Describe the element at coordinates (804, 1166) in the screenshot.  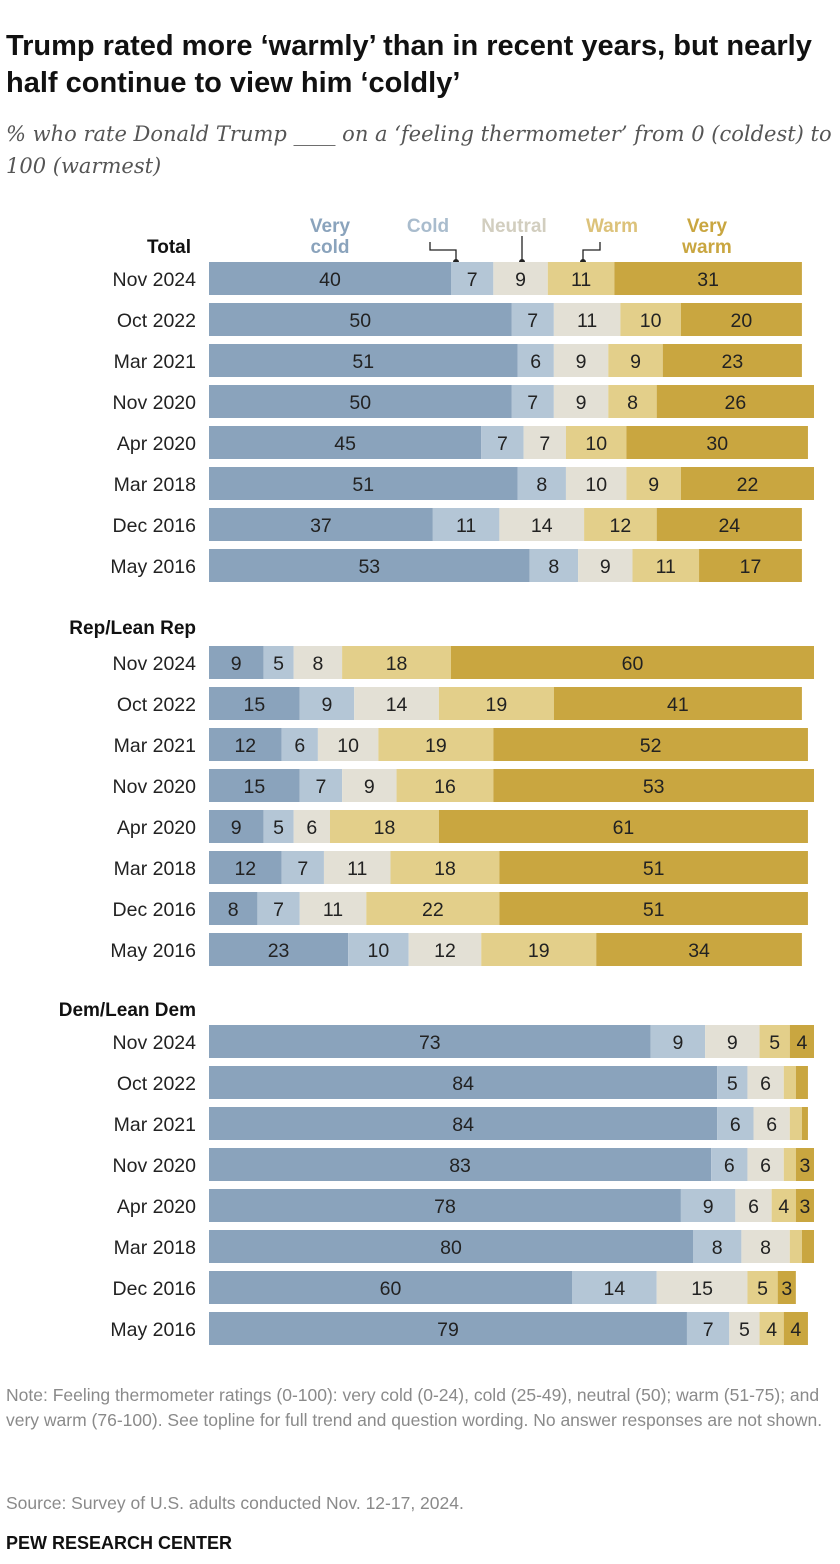
I see `data-label: 3` at that location.